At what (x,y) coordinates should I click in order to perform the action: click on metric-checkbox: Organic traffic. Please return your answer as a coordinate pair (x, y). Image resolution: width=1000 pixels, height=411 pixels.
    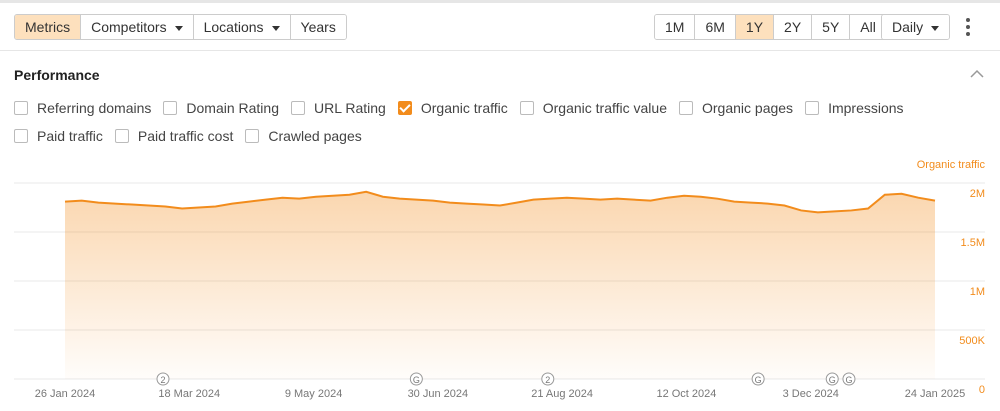
    Looking at the image, I should click on (452, 108).